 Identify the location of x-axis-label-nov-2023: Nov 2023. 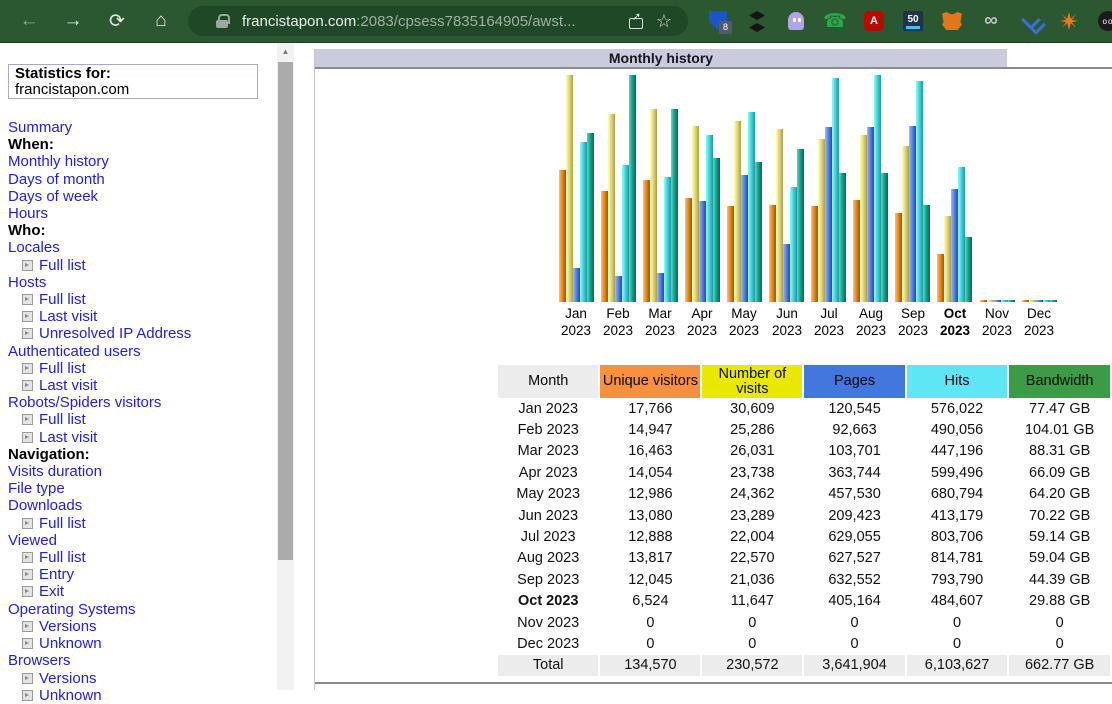
(997, 322).